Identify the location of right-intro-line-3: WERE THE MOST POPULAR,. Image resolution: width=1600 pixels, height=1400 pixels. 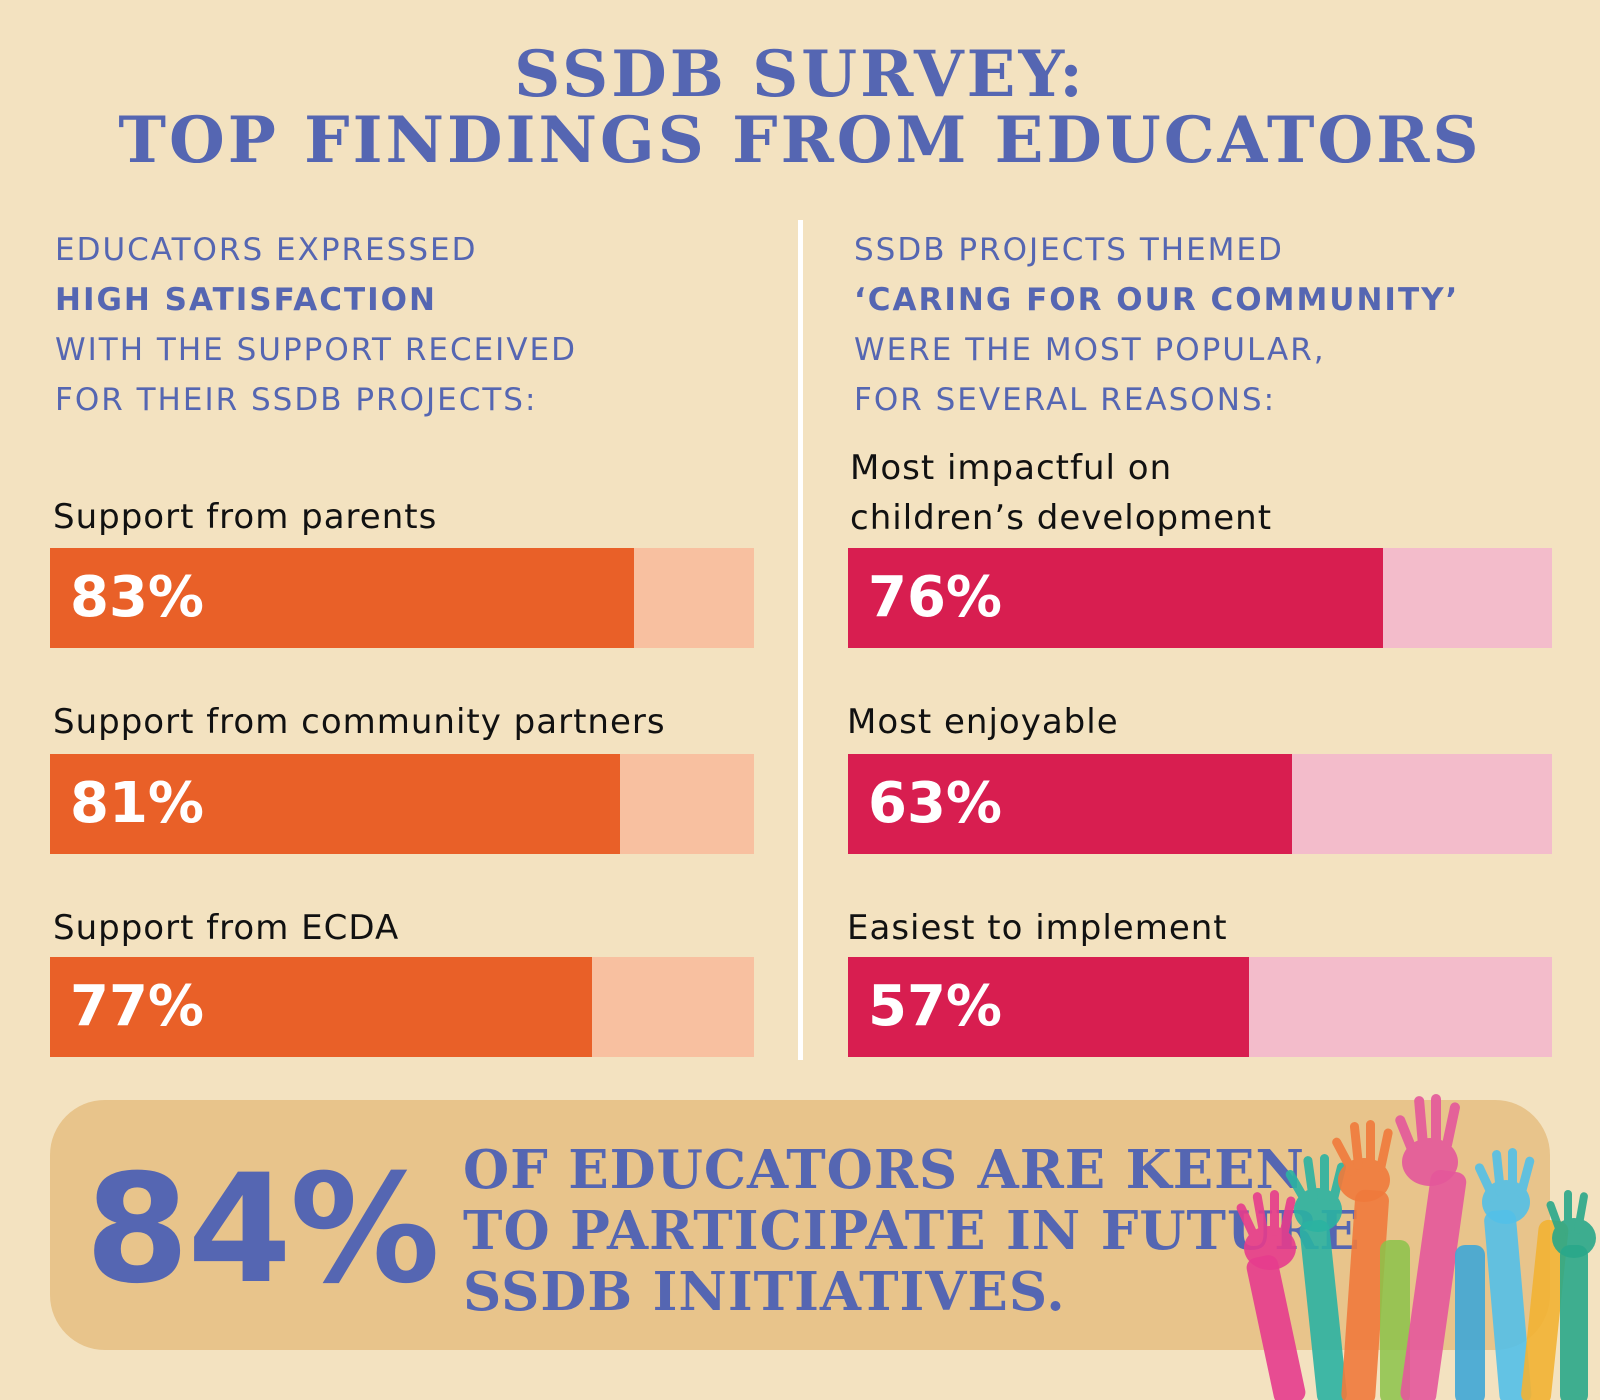
(1090, 350).